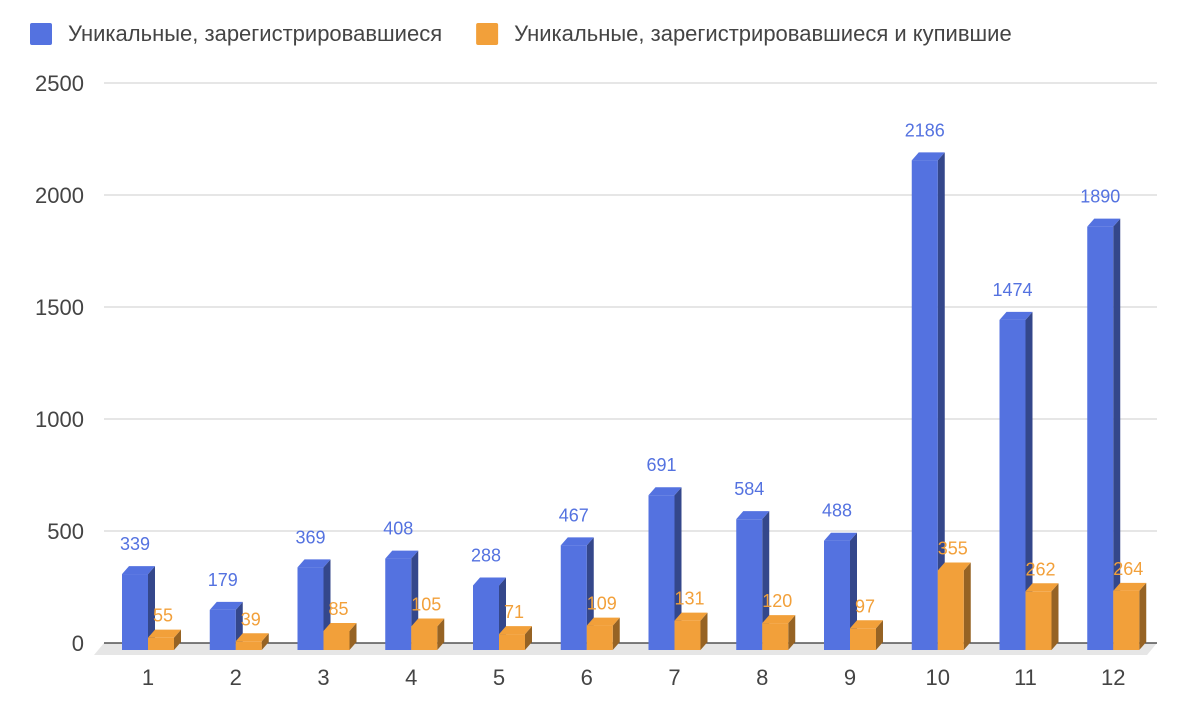 The height and width of the screenshot is (720, 1188). Describe the element at coordinates (514, 612) in the screenshot. I see `data-label-2-5: 71` at that location.